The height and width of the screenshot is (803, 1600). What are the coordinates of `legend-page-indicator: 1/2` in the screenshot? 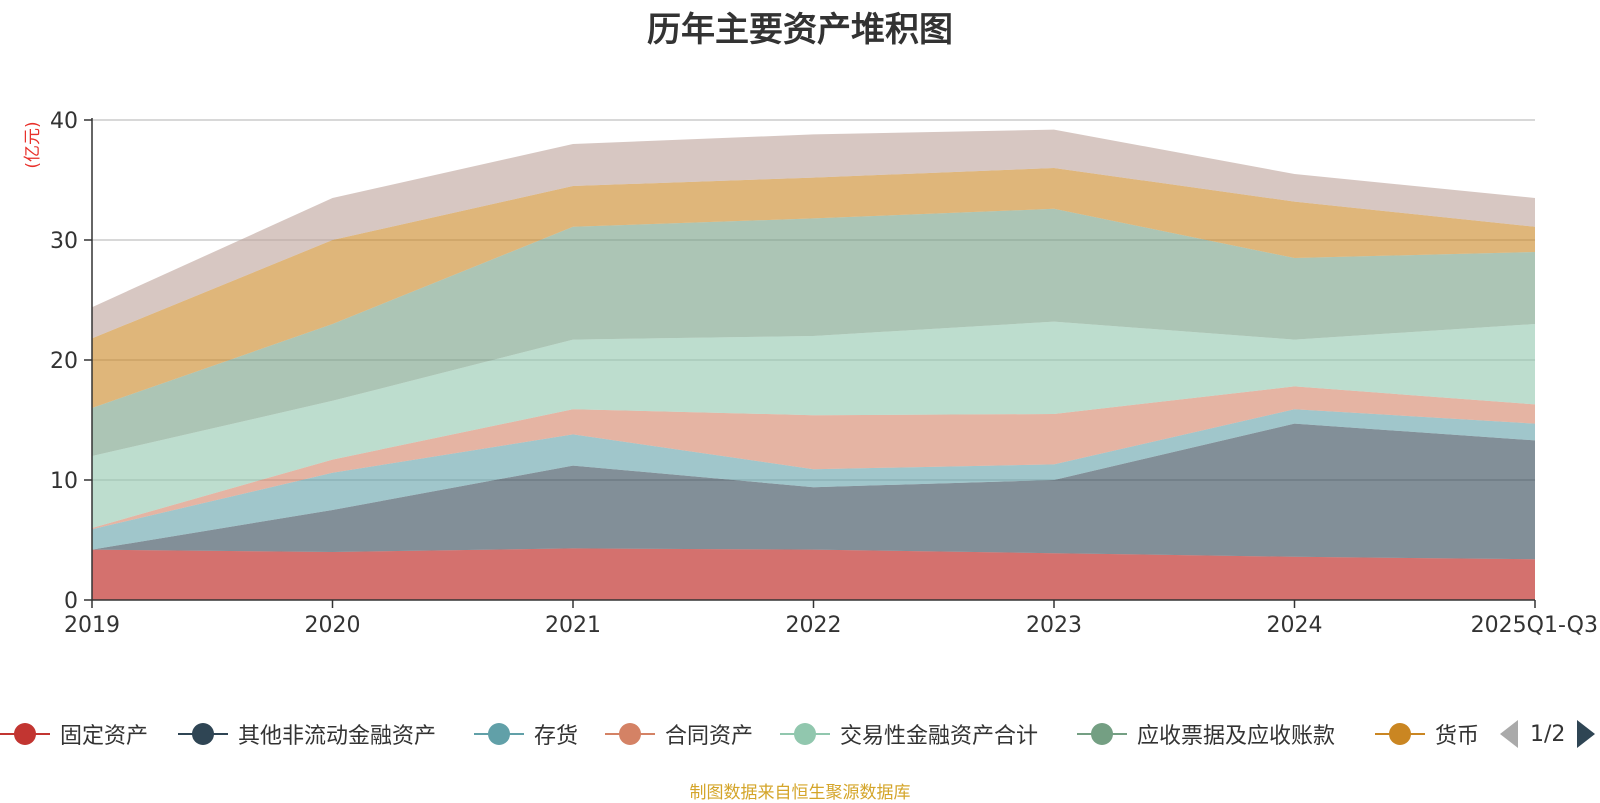 It's located at (1548, 734).